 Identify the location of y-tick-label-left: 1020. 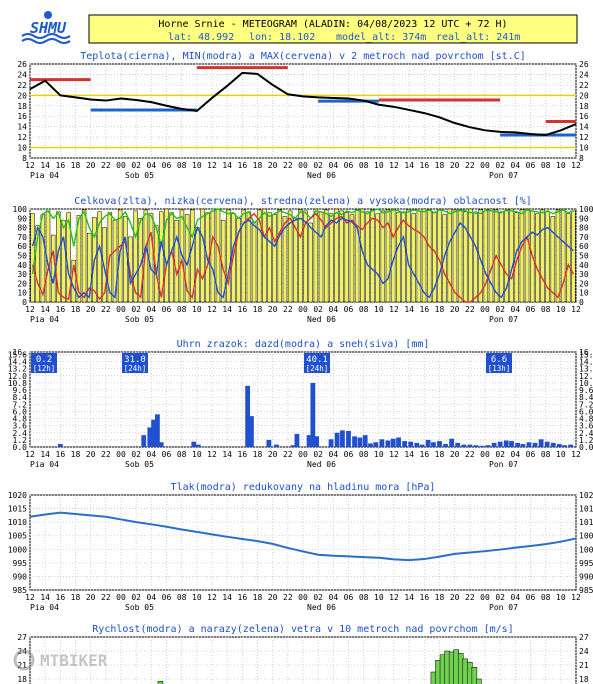
(17, 495).